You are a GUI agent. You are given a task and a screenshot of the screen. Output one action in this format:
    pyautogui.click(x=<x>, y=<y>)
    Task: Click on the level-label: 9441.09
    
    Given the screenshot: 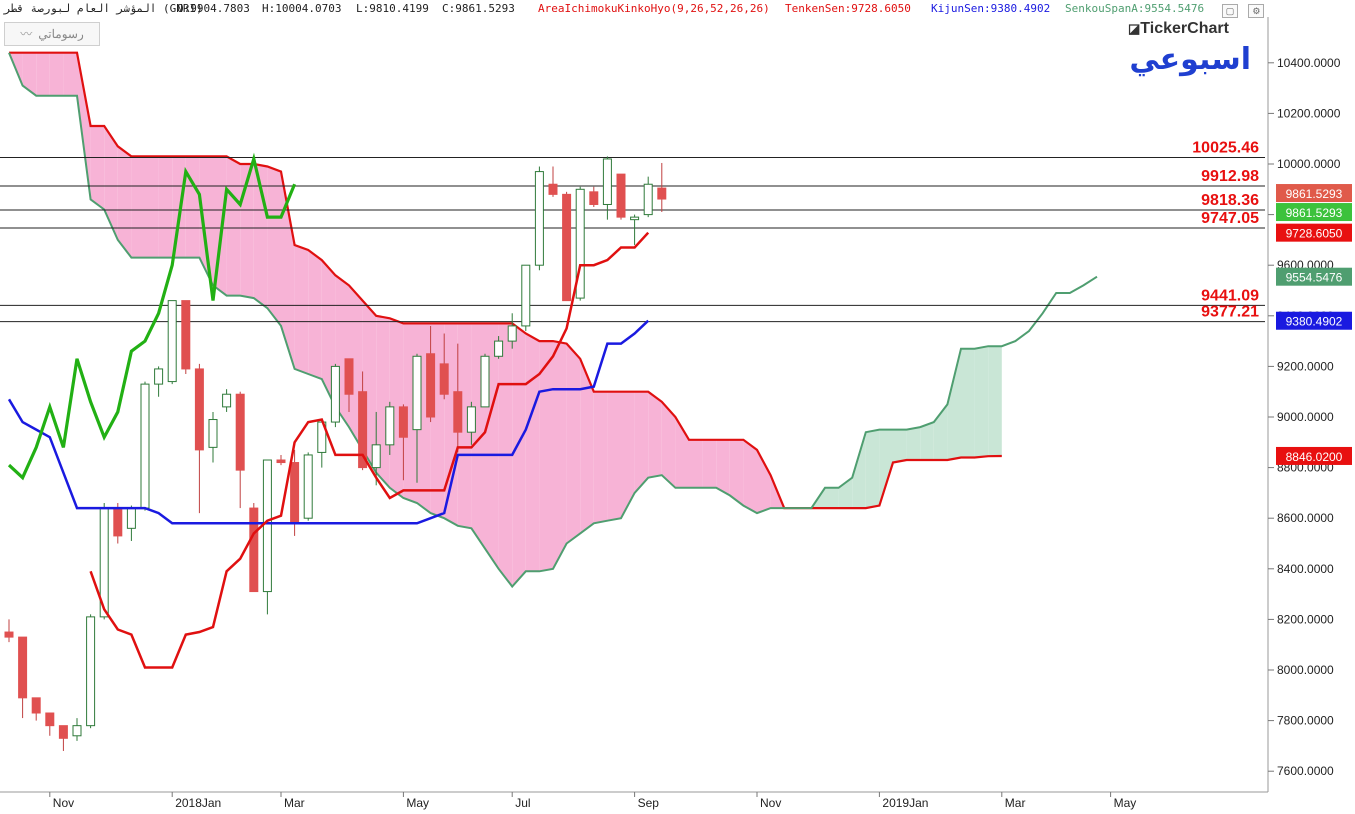 What is the action you would take?
    pyautogui.click(x=1230, y=295)
    